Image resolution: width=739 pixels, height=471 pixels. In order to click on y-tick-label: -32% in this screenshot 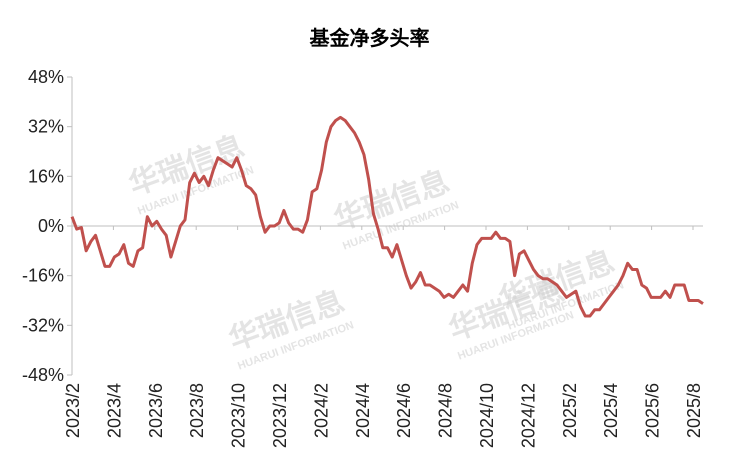, I will do `click(43, 325)`.